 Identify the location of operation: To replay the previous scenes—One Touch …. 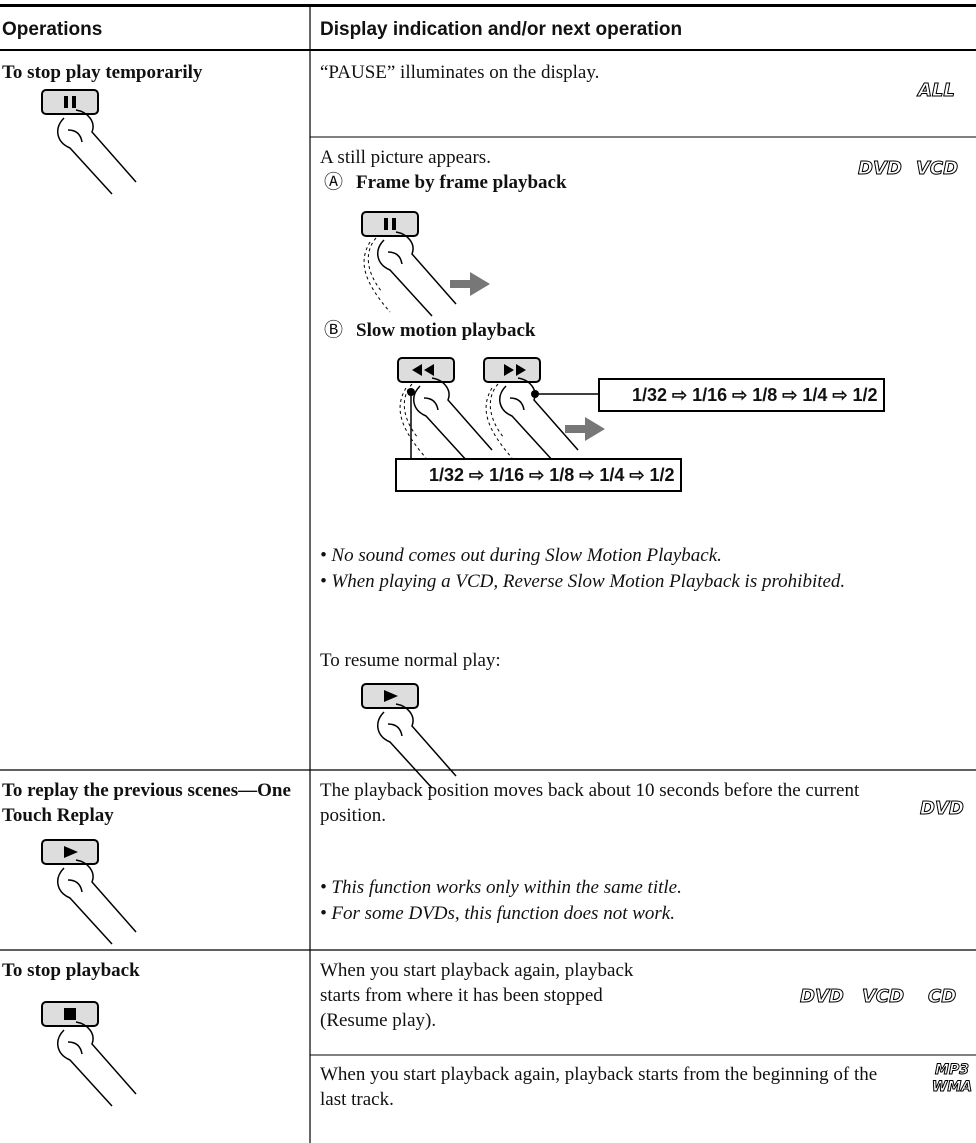
(146, 803).